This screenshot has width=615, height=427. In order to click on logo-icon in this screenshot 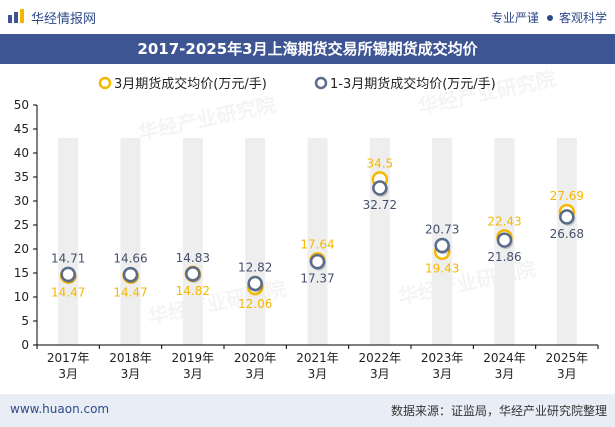, I will do `click(16, 16)`.